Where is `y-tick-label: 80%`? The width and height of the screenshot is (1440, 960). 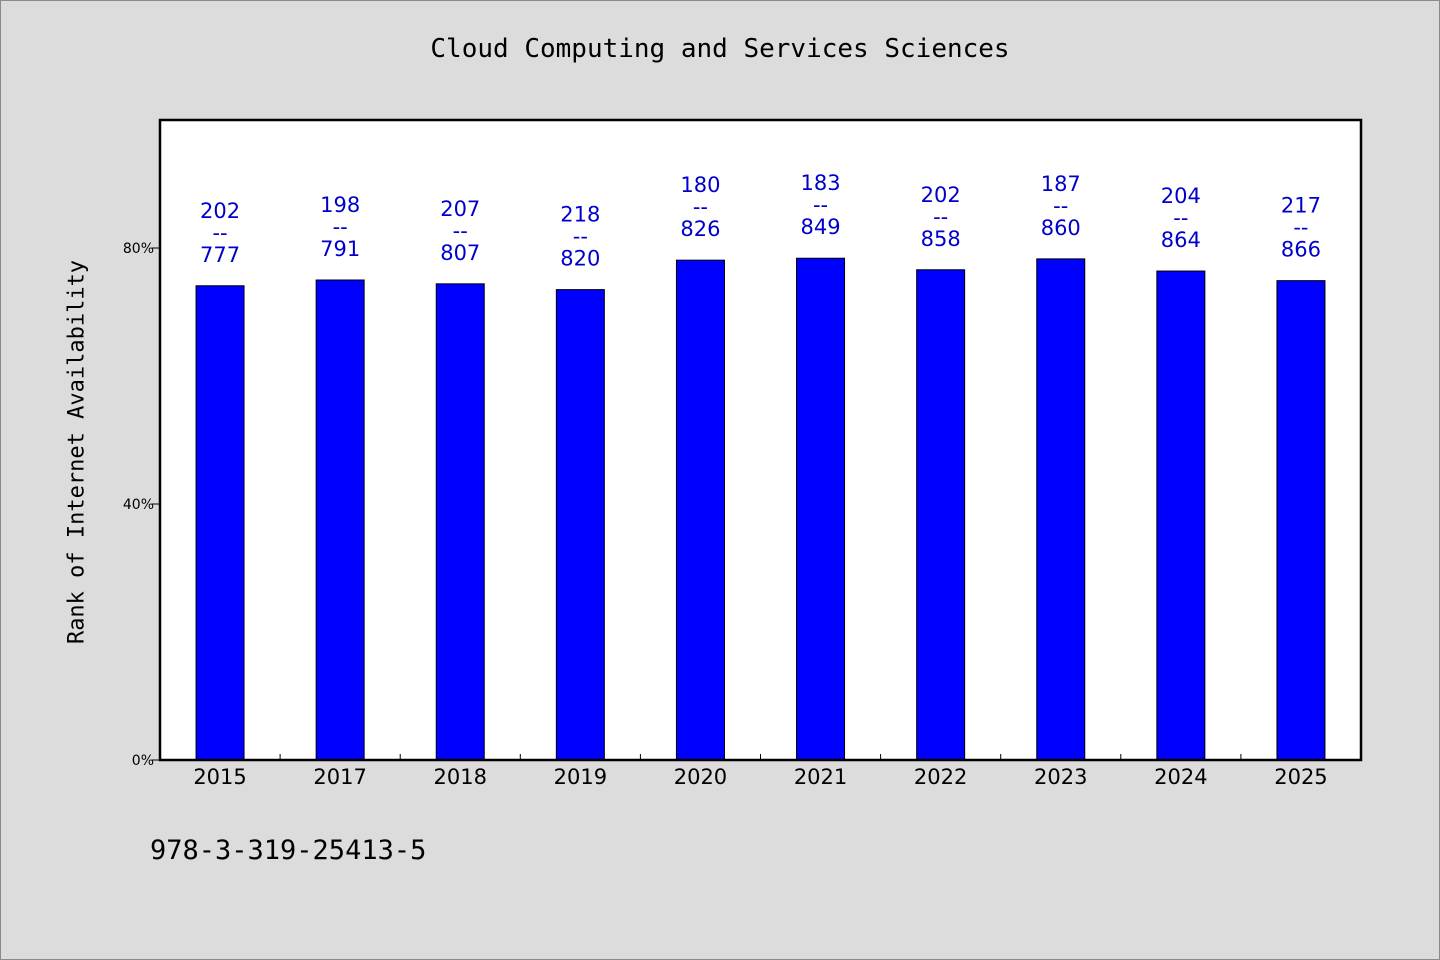
y-tick-label: 80% is located at coordinates (138, 249).